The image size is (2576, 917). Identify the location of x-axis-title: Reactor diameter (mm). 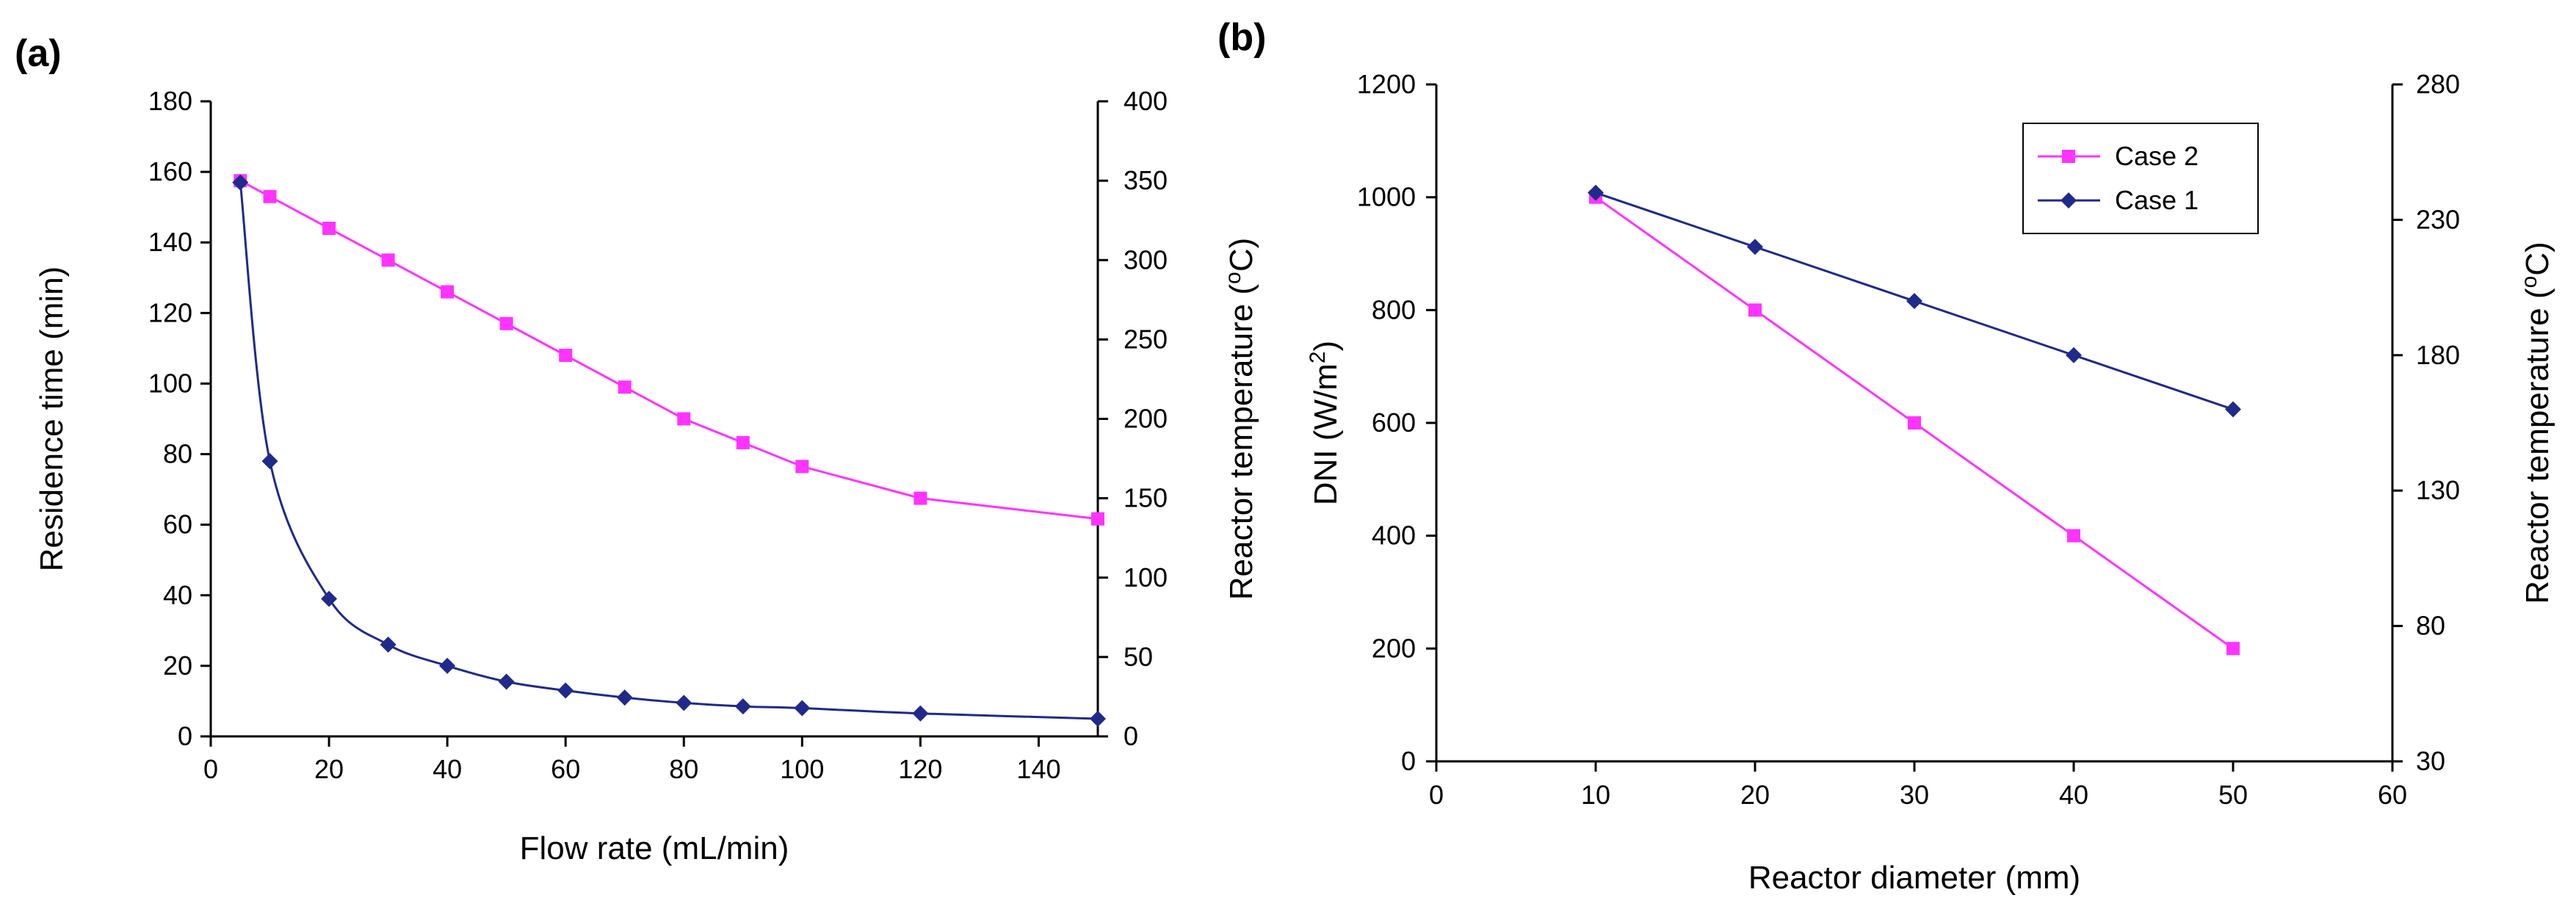
(1914, 878).